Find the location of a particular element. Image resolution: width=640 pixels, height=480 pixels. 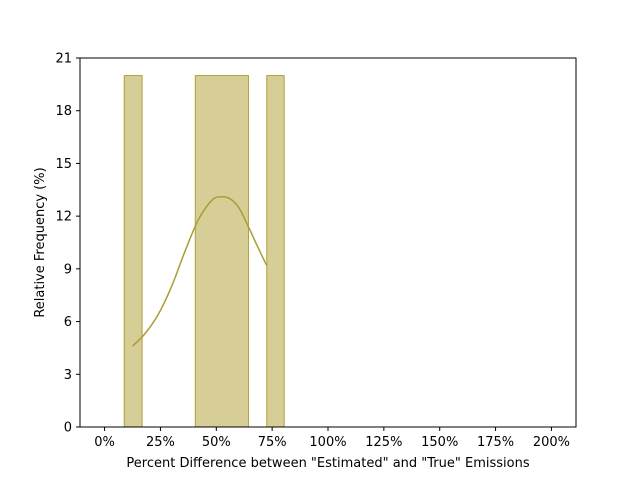

y-axis-label: Relative Frequency (%) is located at coordinates (40, 242).